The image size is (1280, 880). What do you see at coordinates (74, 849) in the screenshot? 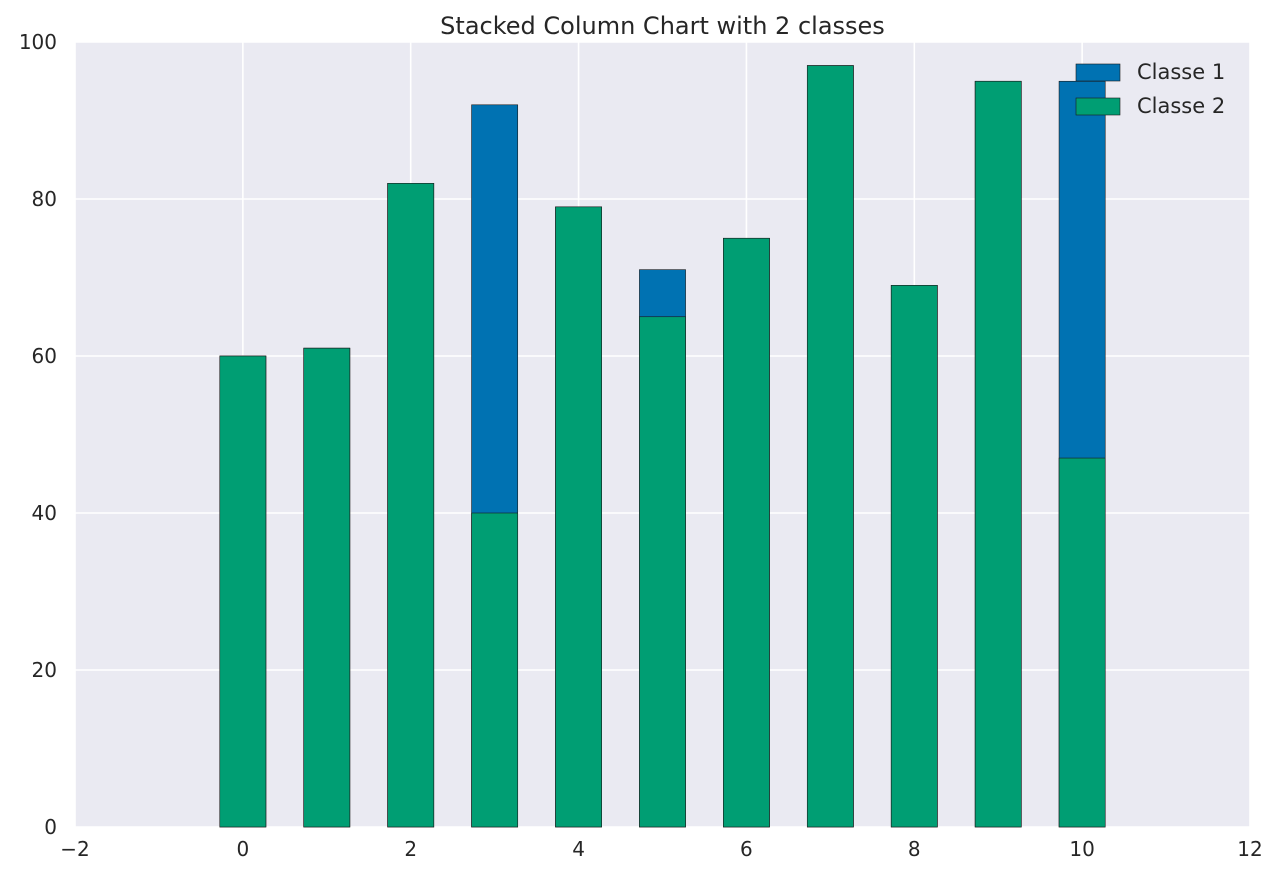
I see `x-tick-label: −2` at bounding box center [74, 849].